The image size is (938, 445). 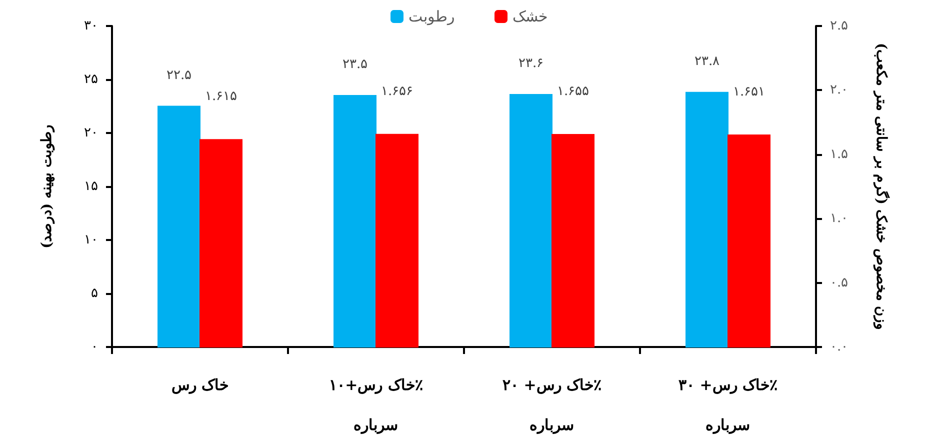 I want to click on y2-tick-label: ۱.۰, so click(x=839, y=218).